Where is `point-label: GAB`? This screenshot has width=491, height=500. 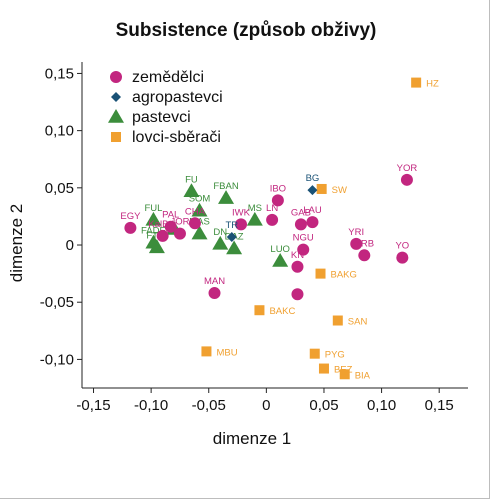 point-label: GAB is located at coordinates (301, 212).